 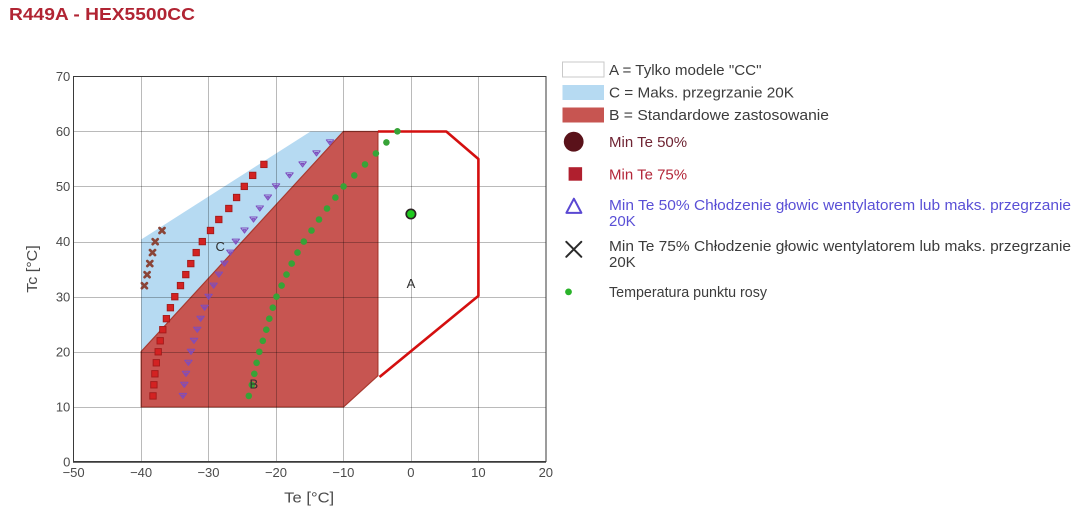 I want to click on svg-text: −50, so click(x=74, y=472).